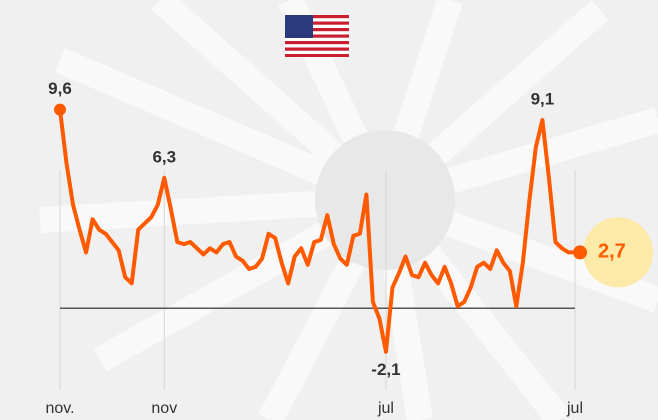  What do you see at coordinates (543, 98) in the screenshot?
I see `value-label: 9,1` at bounding box center [543, 98].